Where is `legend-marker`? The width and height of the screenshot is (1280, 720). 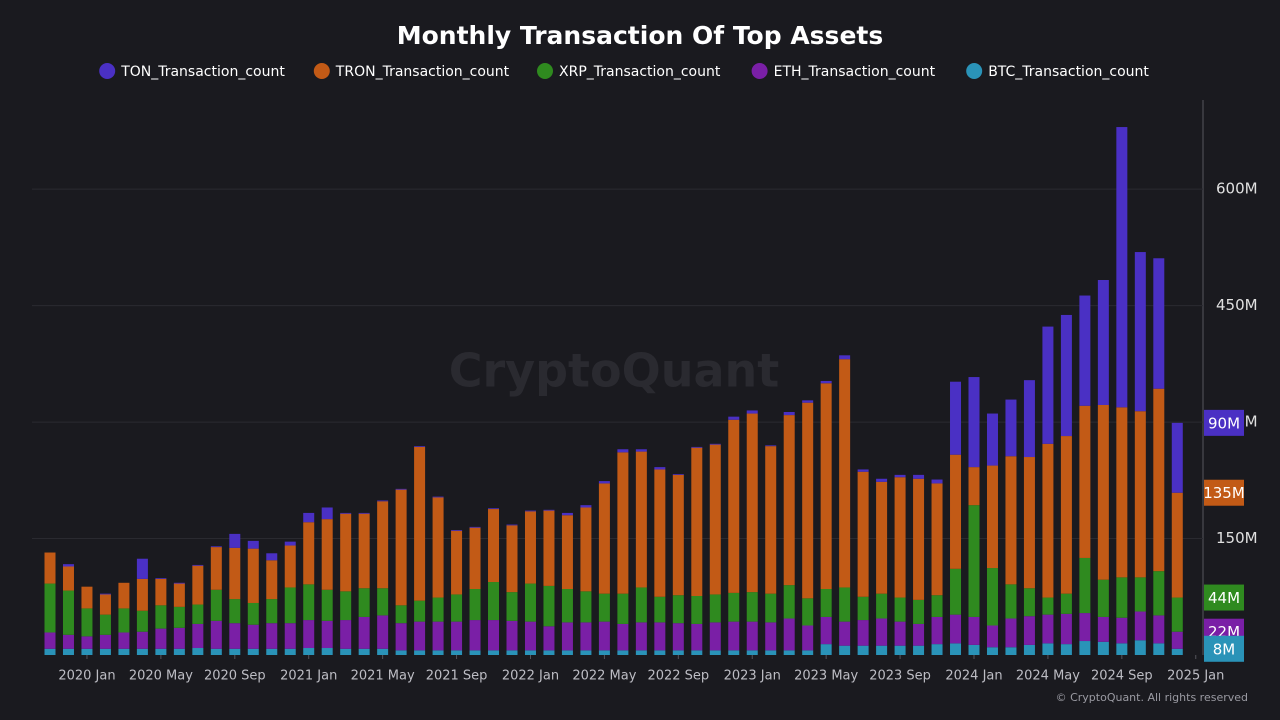
legend-marker is located at coordinates (974, 71).